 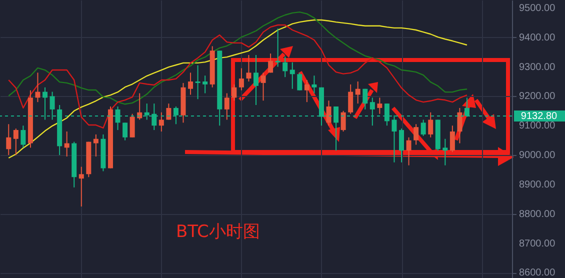 I want to click on y-tick-label: 9400.00, so click(x=537, y=38).